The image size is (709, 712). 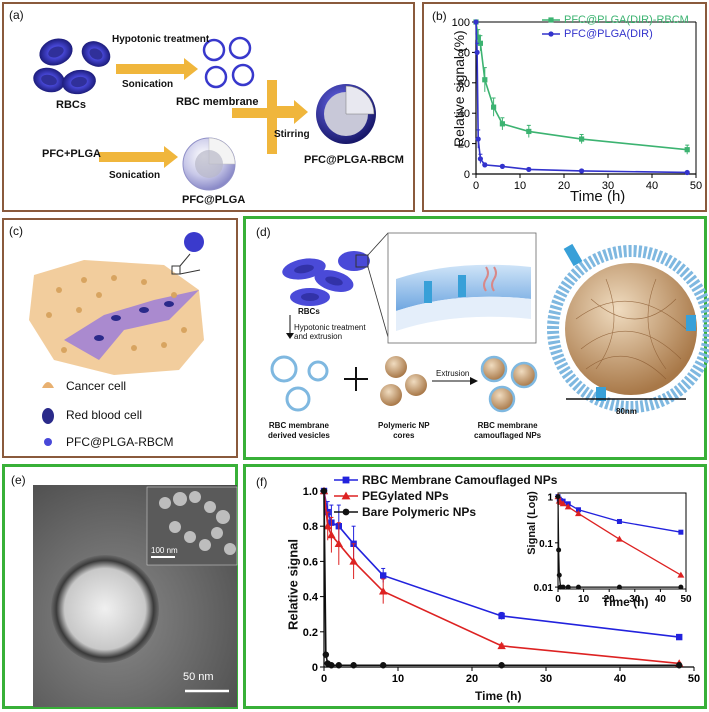 I want to click on label-d-camouflaged: RBC membrane camouflaged NPs, so click(x=508, y=430).